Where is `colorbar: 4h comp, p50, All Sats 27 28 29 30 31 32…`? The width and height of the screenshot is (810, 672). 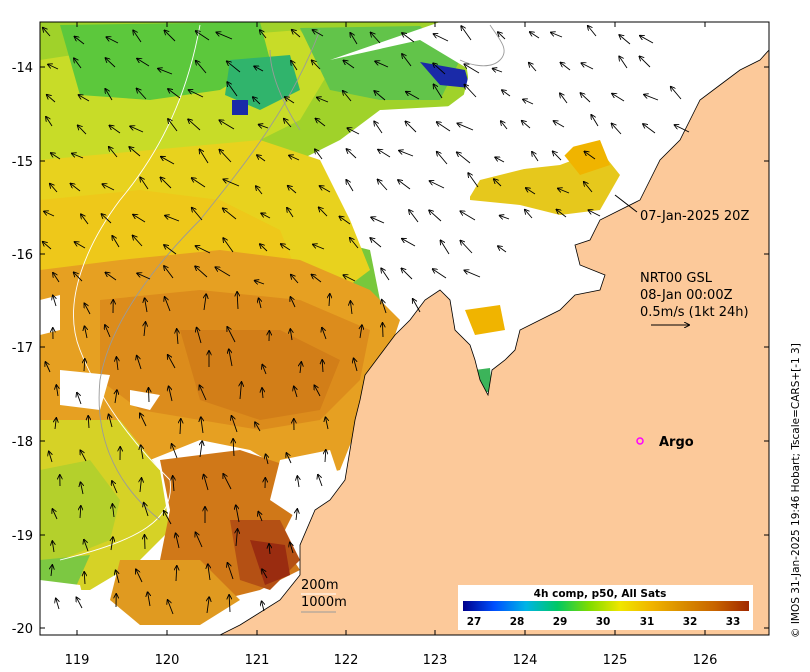 colorbar: 4h comp, p50, All Sats 27 28 29 30 31 32… is located at coordinates (605, 607).